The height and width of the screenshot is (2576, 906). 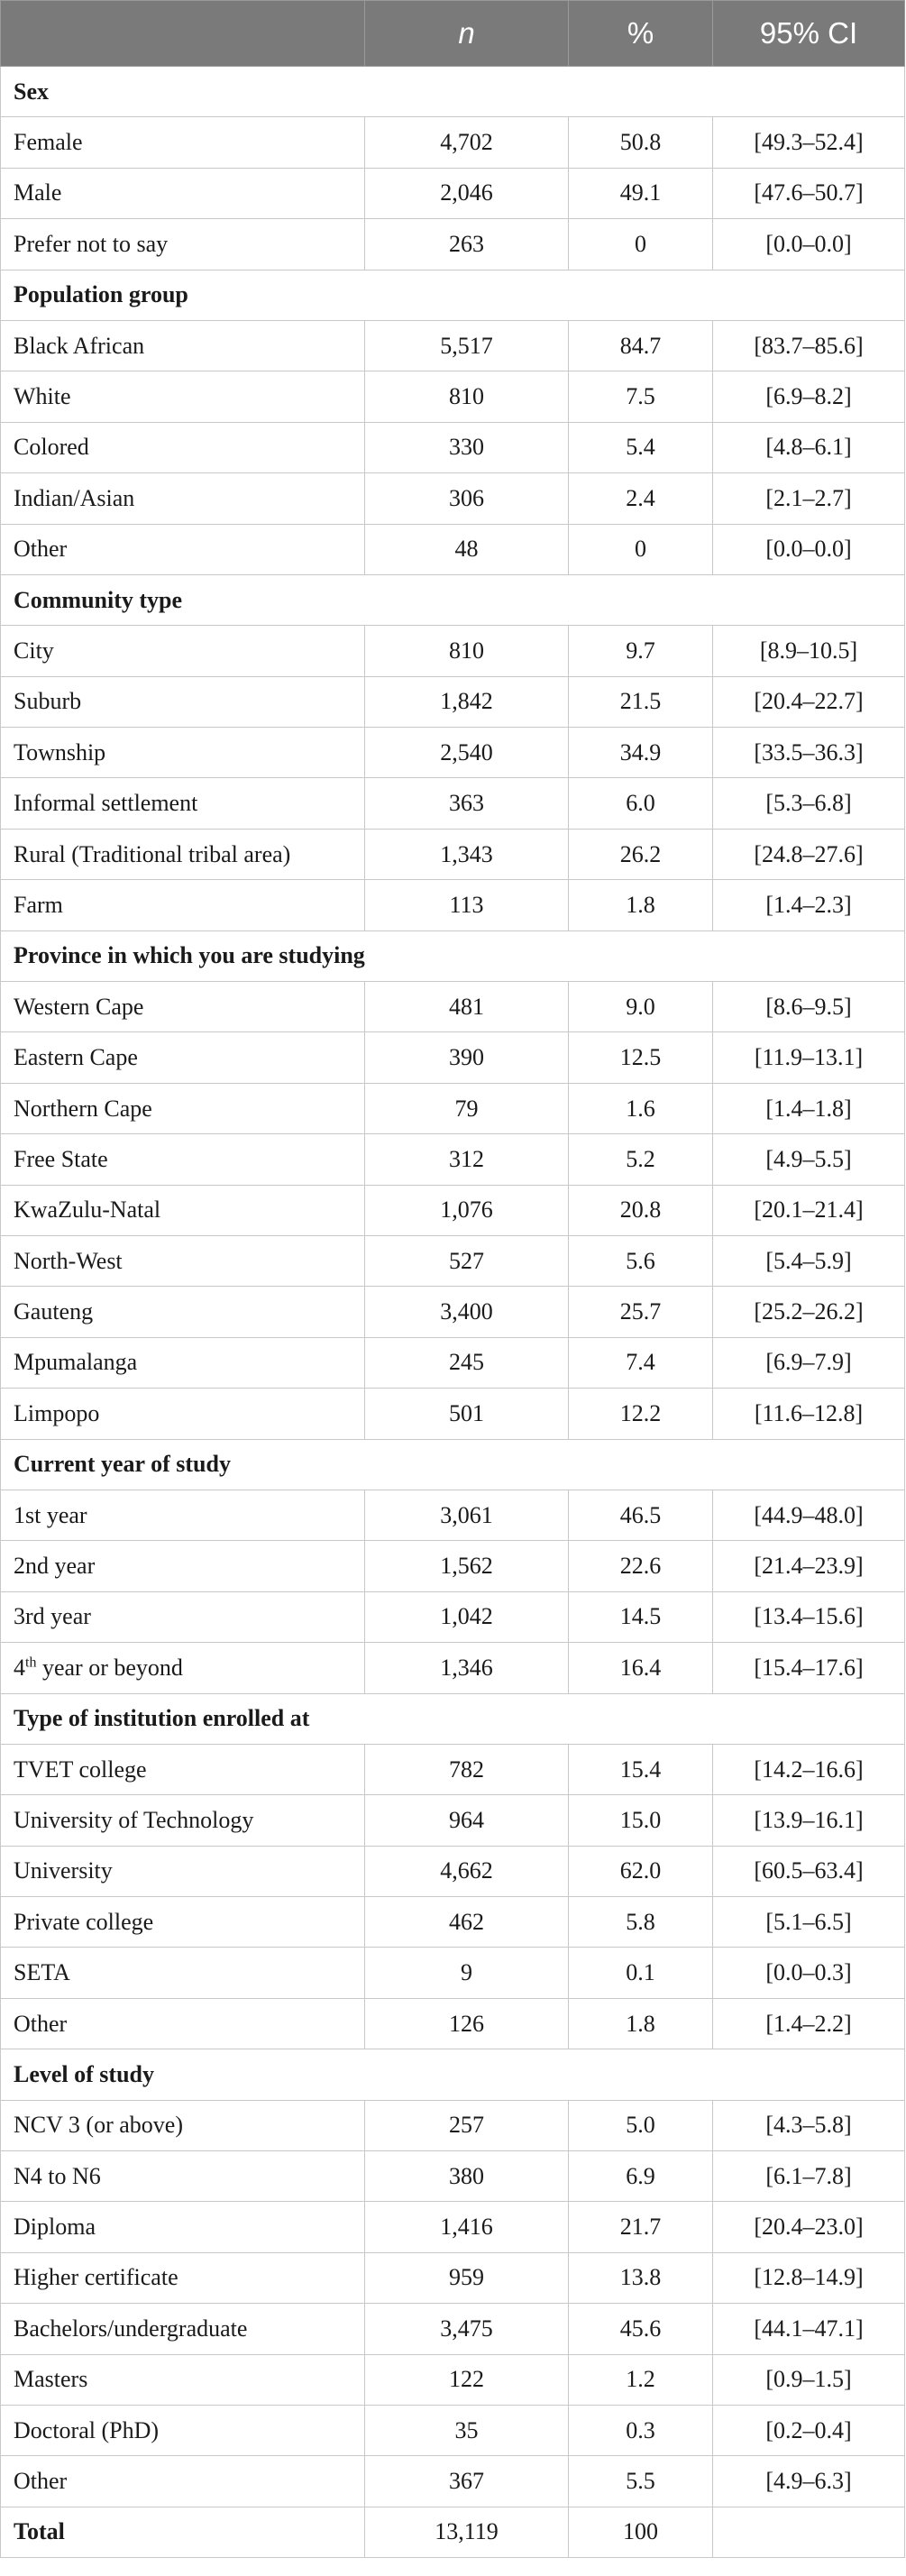 I want to click on percent-value: 7.5, so click(x=640, y=397).